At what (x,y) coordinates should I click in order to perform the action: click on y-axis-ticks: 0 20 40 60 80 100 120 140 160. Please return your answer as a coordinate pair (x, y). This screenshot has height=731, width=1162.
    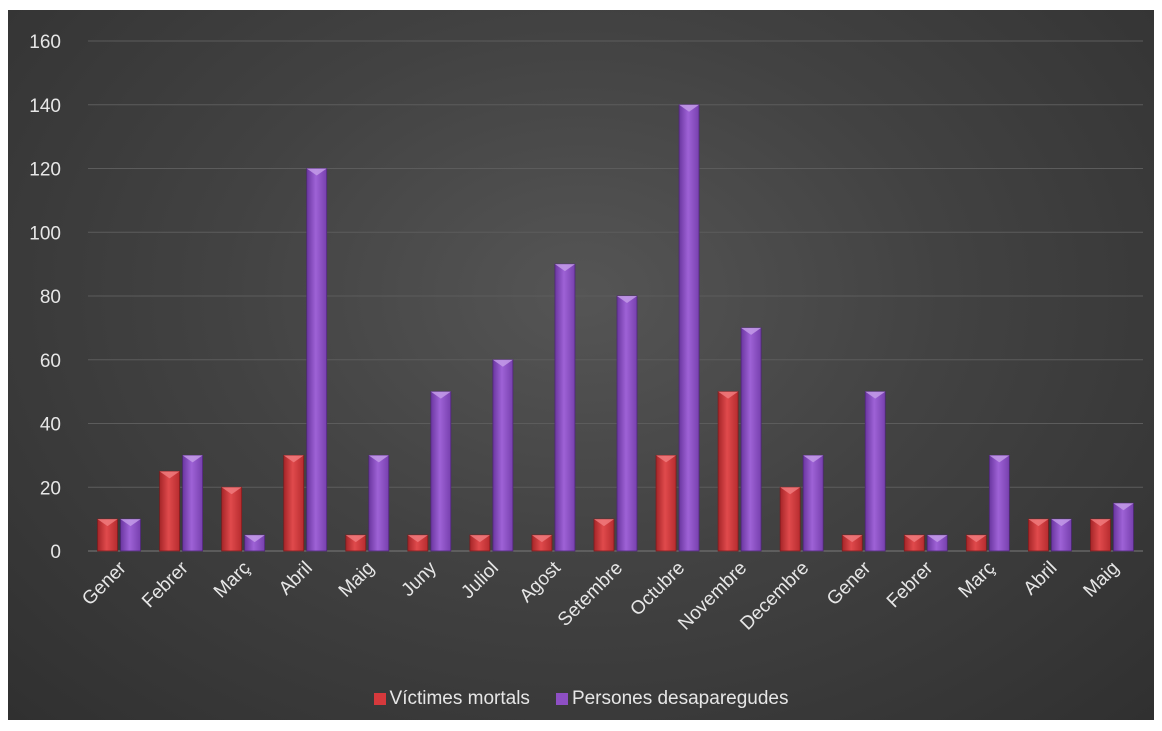
    Looking at the image, I should click on (45, 297).